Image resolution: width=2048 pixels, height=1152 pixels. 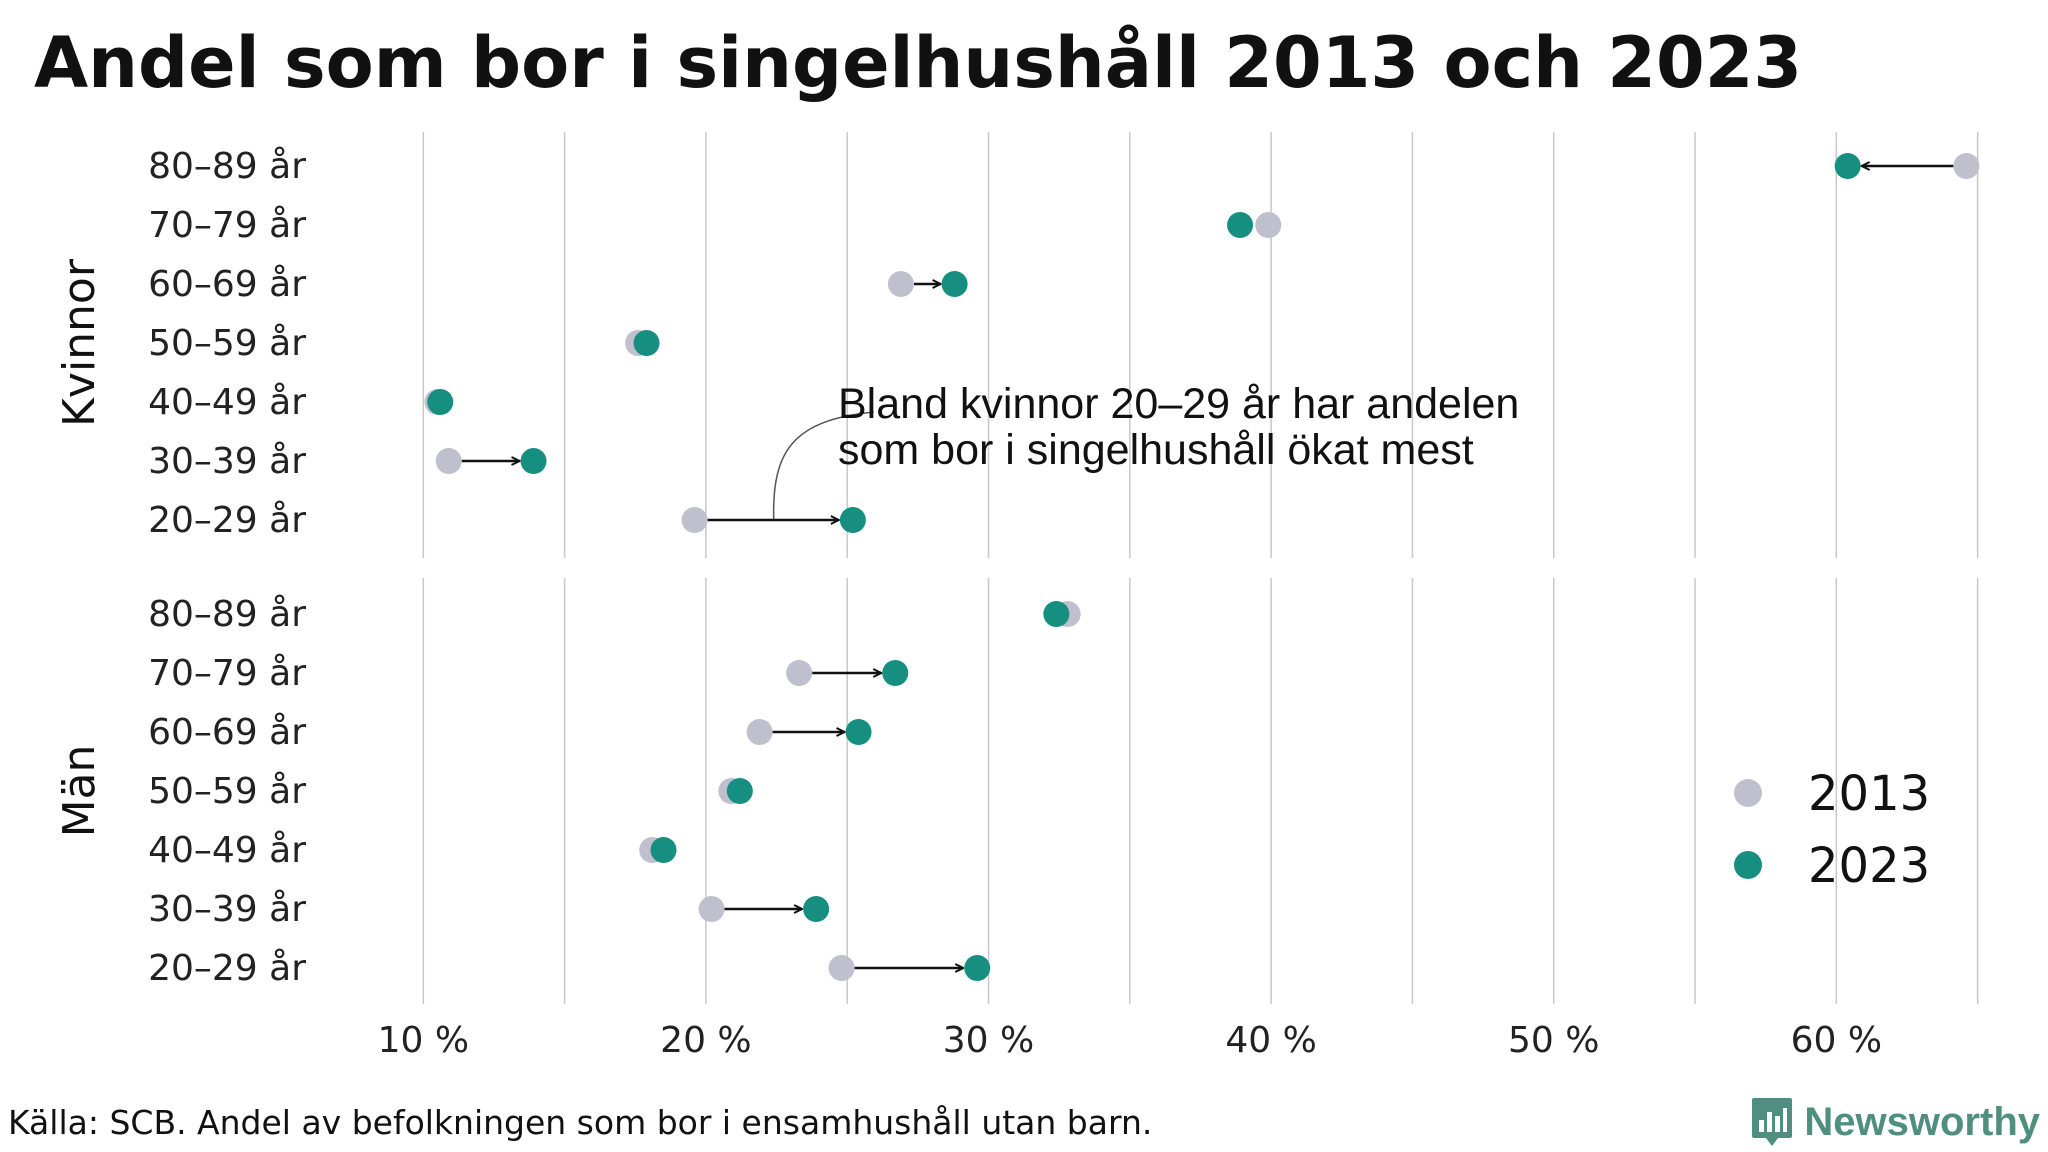 What do you see at coordinates (705, 1040) in the screenshot?
I see `x-tick-label: 20 %` at bounding box center [705, 1040].